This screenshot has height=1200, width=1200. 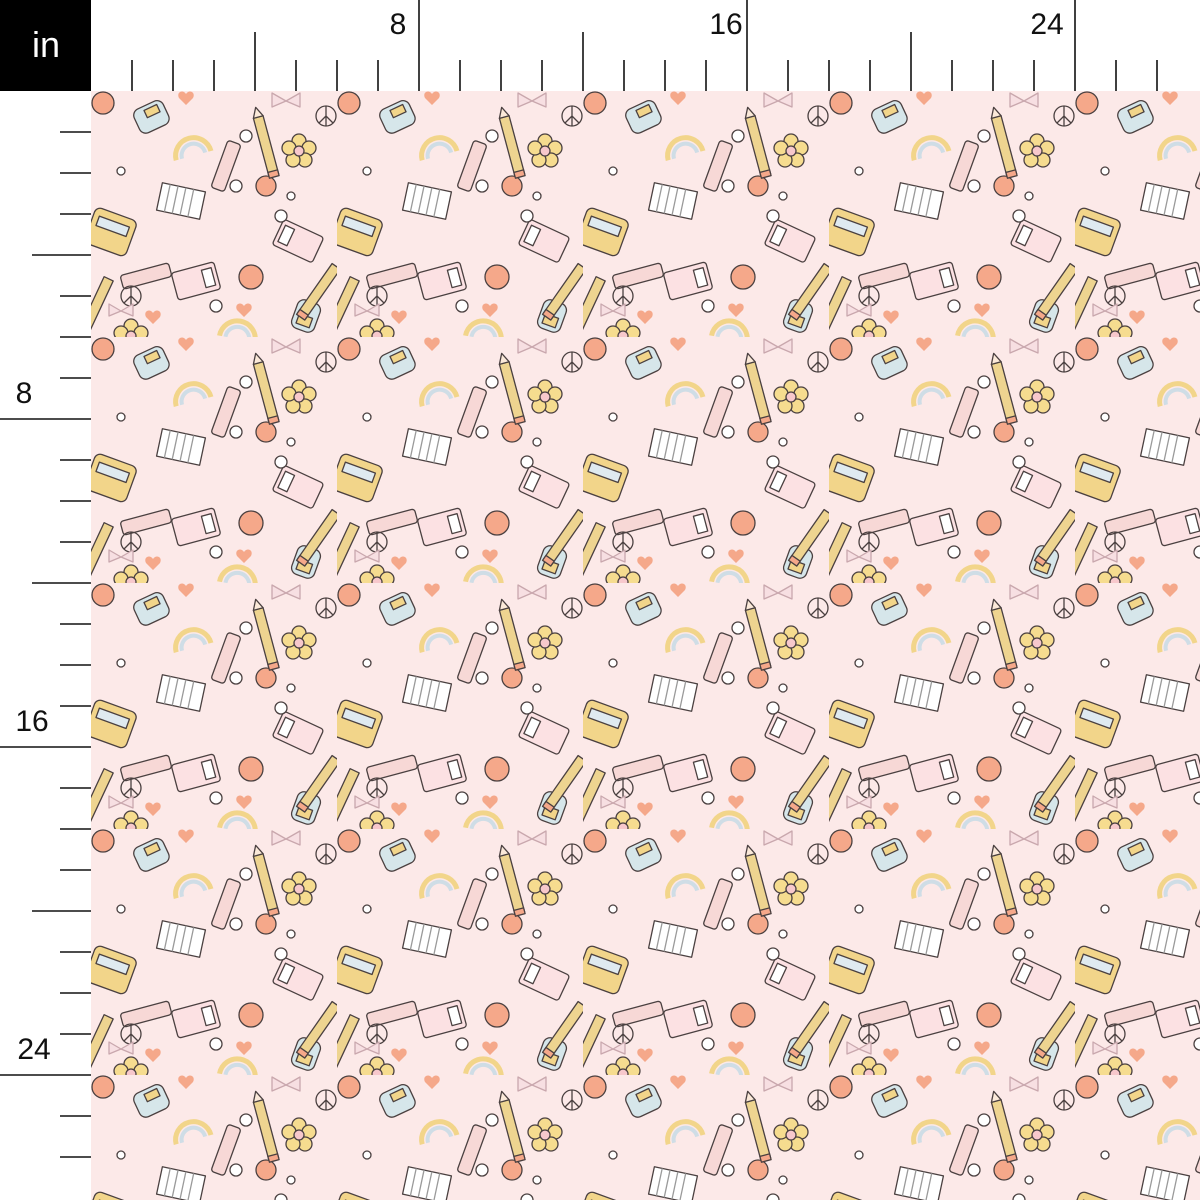 What do you see at coordinates (398, 24) in the screenshot?
I see `top-ruler-label: 8` at bounding box center [398, 24].